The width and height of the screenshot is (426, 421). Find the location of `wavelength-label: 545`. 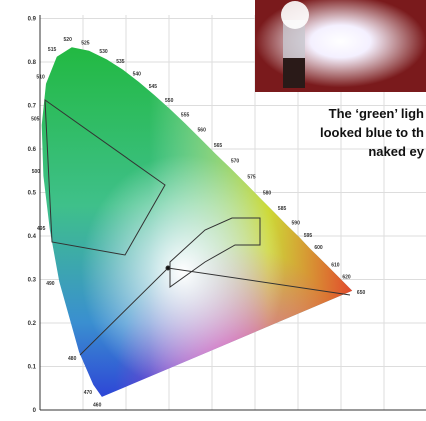

wavelength-label: 545 is located at coordinates (153, 87).